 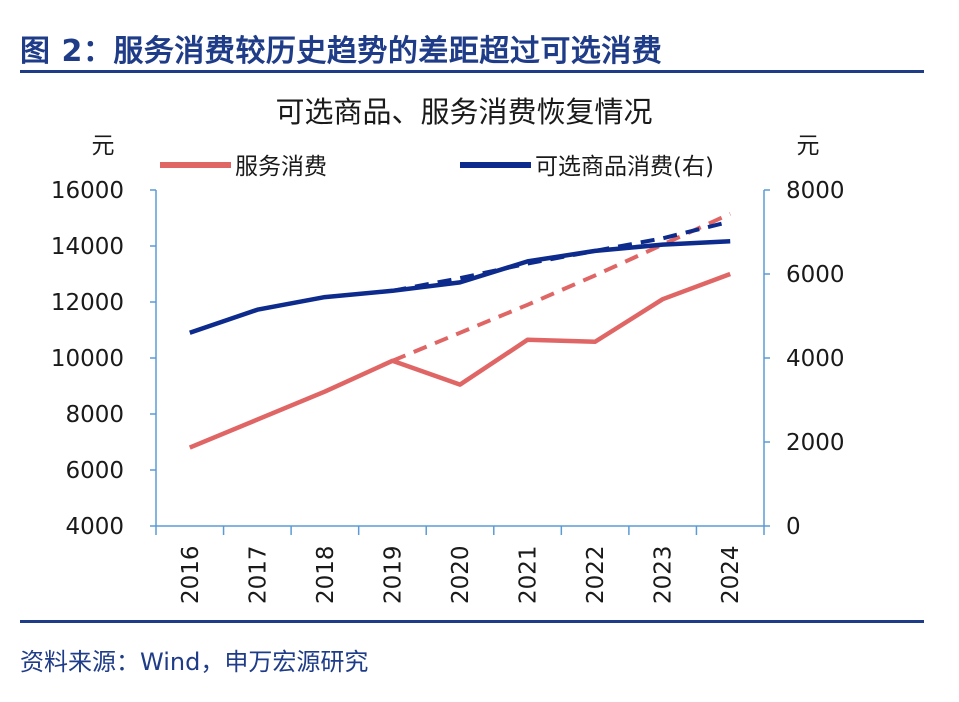 I want to click on x-axis-tick-label: 2023, so click(x=664, y=574).